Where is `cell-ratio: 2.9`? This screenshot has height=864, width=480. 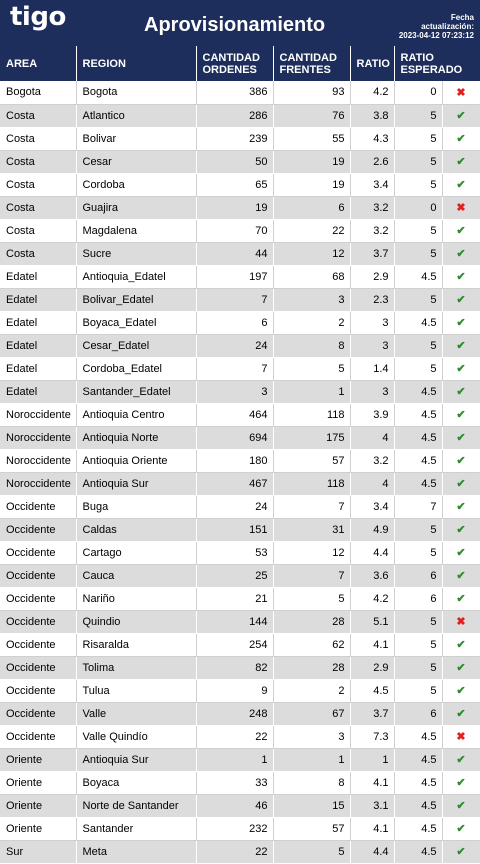
cell-ratio: 2.9 is located at coordinates (372, 668).